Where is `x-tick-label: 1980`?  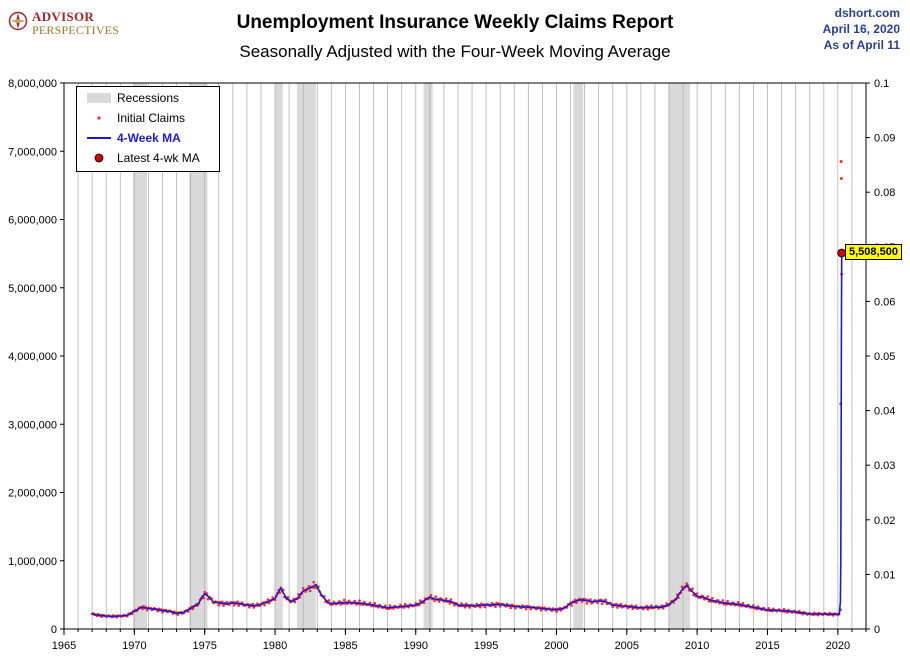 x-tick-label: 1980 is located at coordinates (275, 646).